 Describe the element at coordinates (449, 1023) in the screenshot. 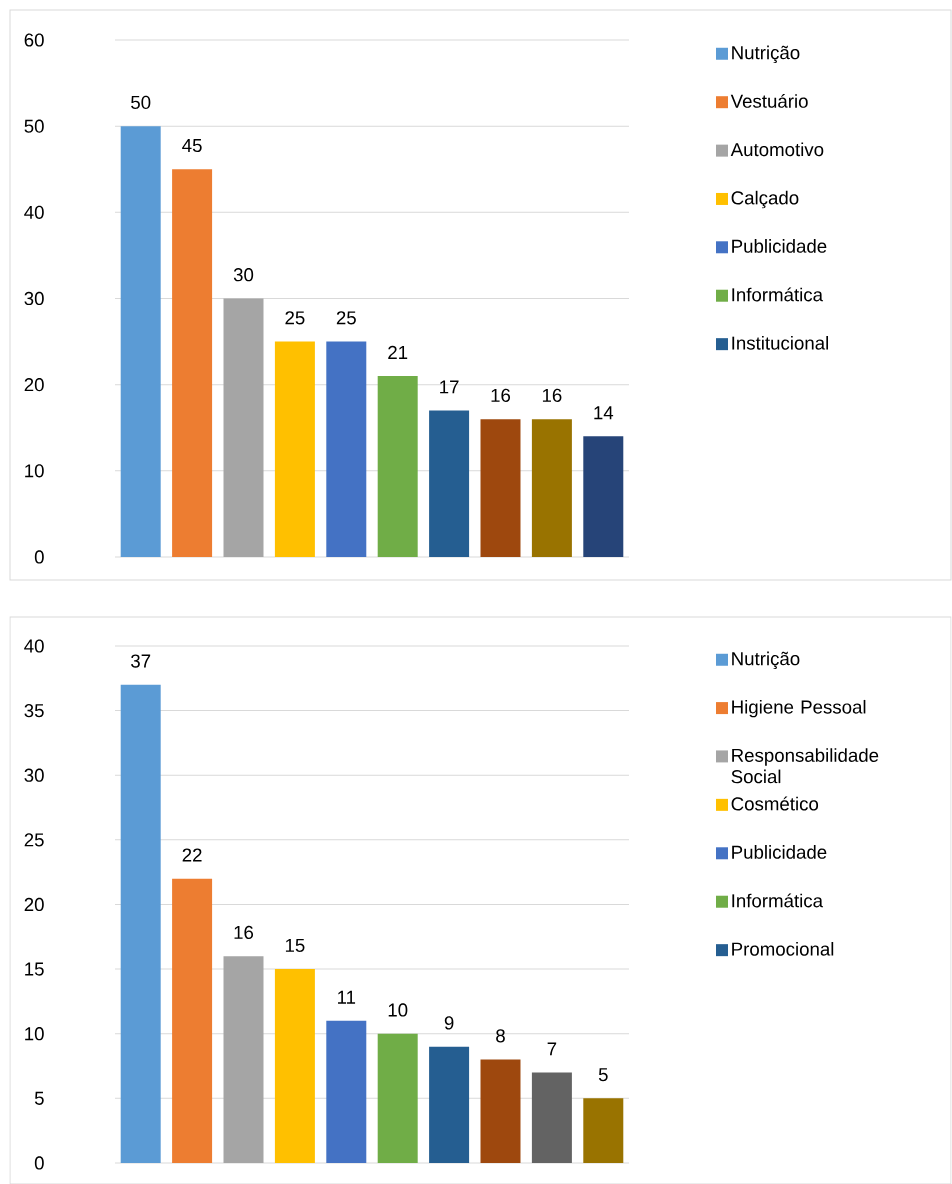

I see `data-label: 9` at that location.